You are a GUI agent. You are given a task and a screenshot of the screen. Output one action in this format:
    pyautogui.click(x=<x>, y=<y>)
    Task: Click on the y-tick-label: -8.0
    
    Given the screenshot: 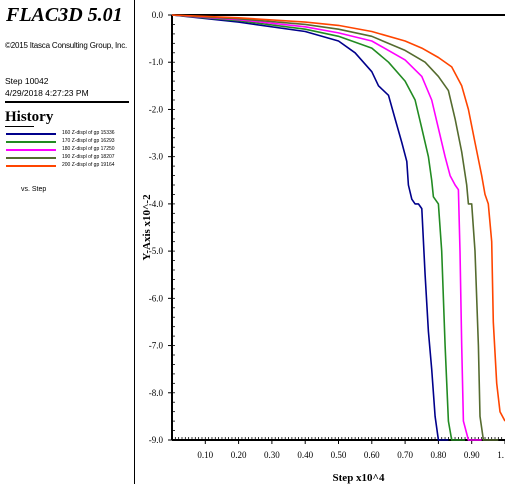 What is the action you would take?
    pyautogui.click(x=156, y=393)
    